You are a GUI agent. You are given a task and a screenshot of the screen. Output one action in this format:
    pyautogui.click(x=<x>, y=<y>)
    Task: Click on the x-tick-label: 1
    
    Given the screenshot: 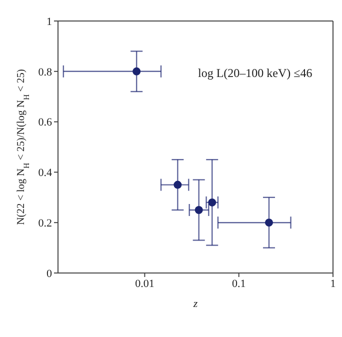 What is the action you would take?
    pyautogui.click(x=333, y=284)
    